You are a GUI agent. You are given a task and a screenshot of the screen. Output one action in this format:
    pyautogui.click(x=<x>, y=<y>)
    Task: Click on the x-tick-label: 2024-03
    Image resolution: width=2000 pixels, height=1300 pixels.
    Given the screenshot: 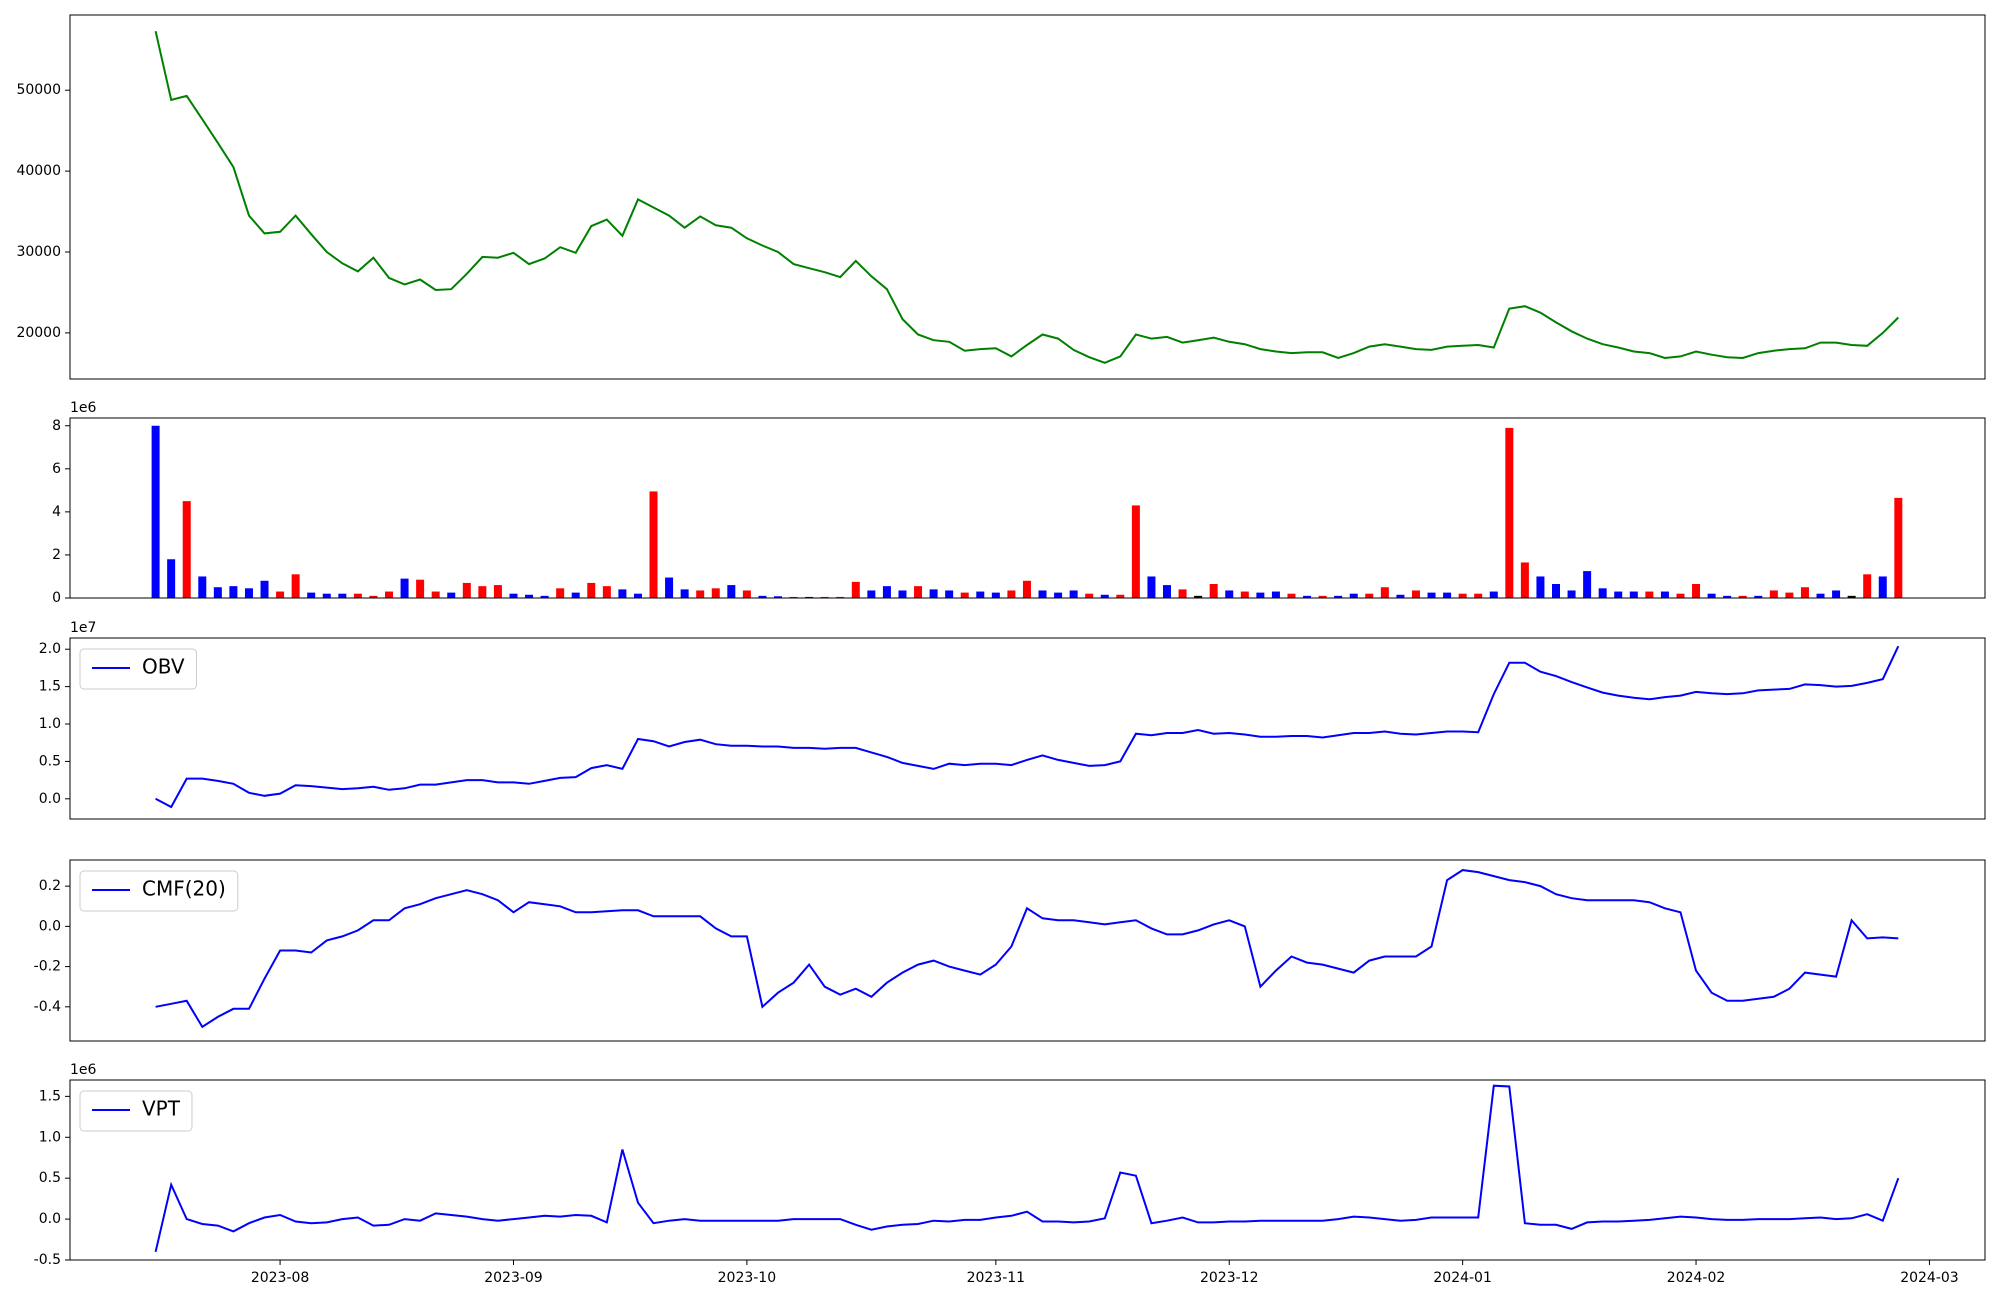 What is the action you would take?
    pyautogui.click(x=1929, y=1278)
    